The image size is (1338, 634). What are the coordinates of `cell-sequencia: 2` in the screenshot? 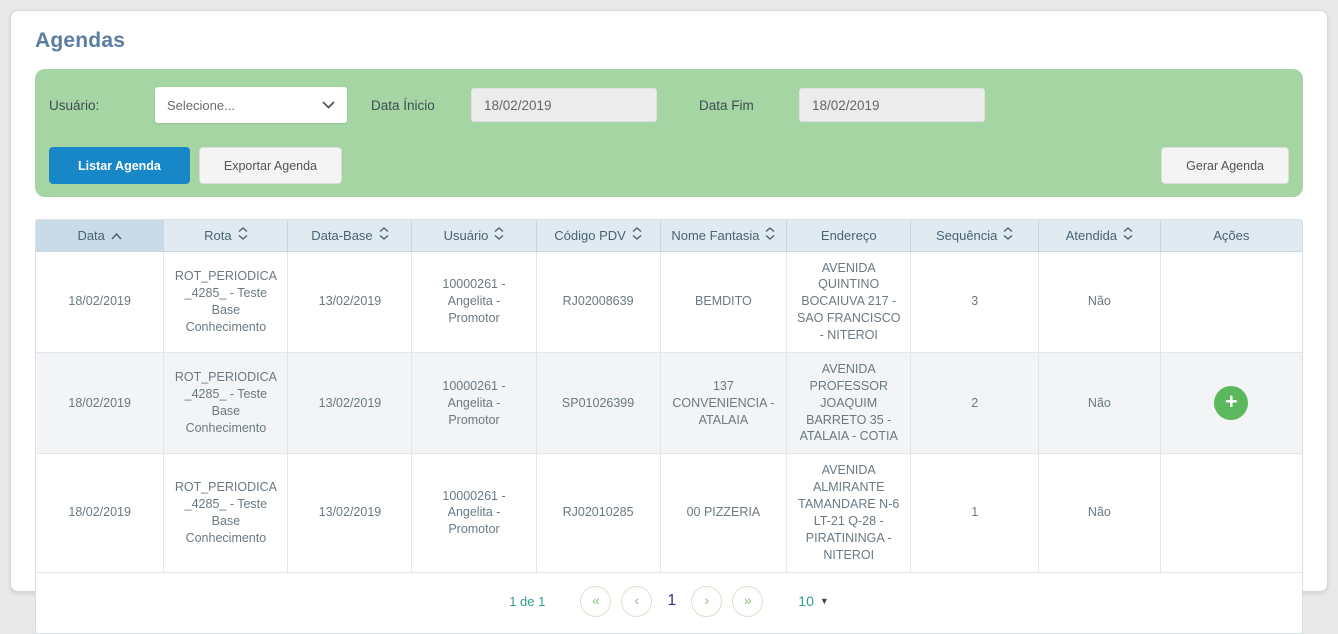 It's located at (975, 403).